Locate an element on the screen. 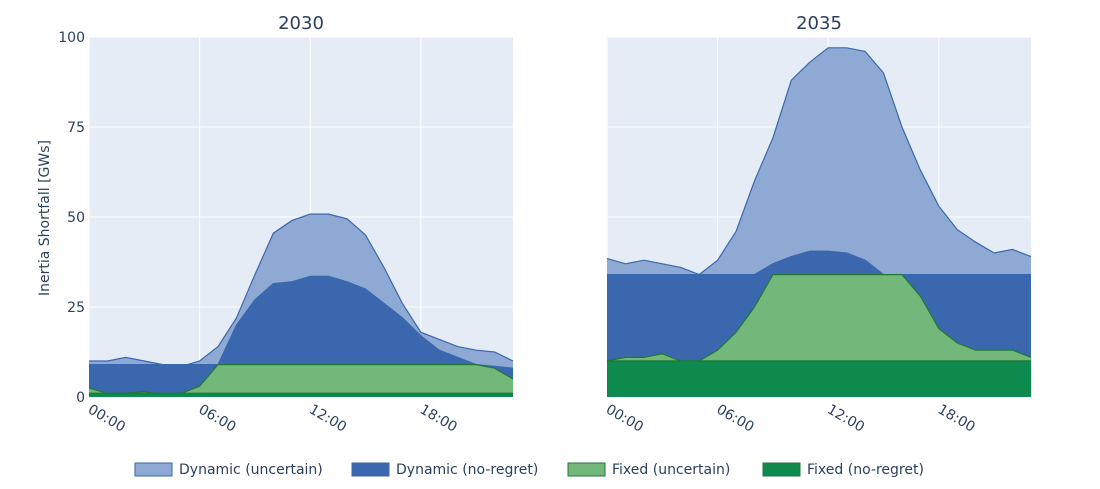 This screenshot has height=489, width=1100. area-fix_unc is located at coordinates (301, 380).